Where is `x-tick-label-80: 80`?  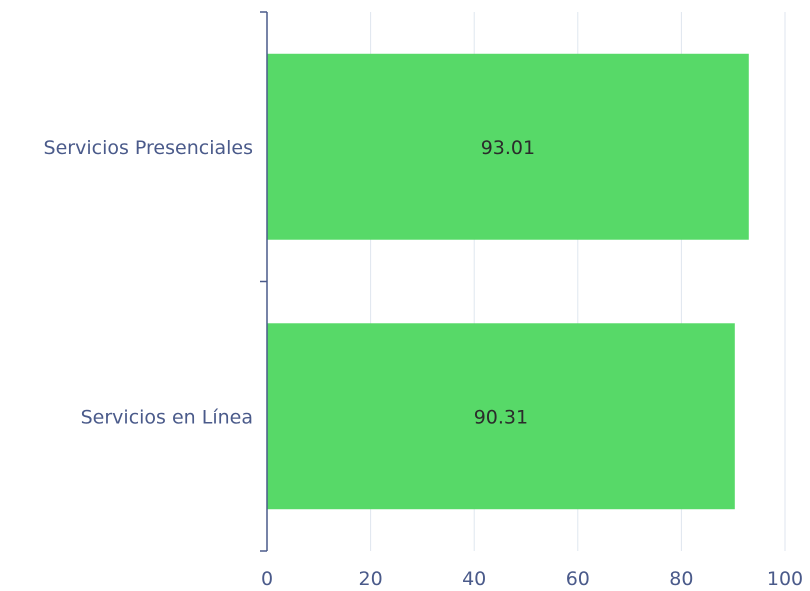 x-tick-label-80: 80 is located at coordinates (681, 579).